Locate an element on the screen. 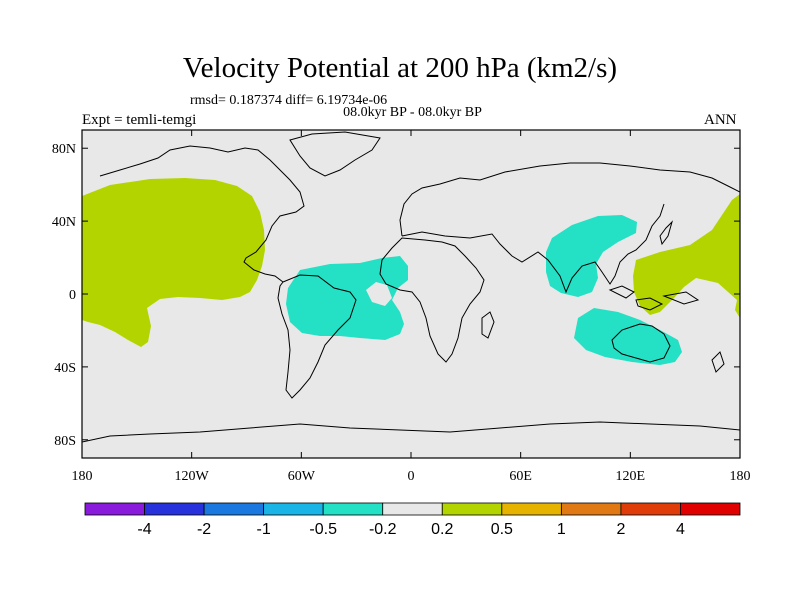  shaded-region-positive-west-pacific is located at coordinates (686, 256).